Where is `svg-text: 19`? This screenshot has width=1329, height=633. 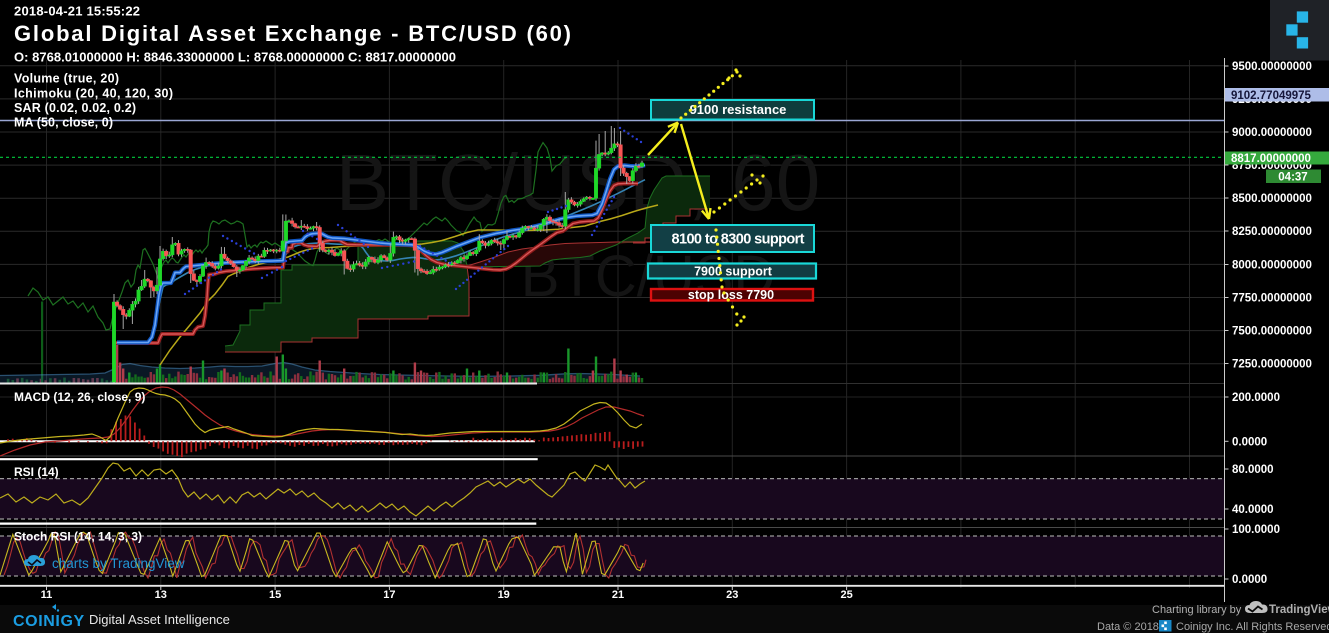 svg-text: 19 is located at coordinates (504, 595).